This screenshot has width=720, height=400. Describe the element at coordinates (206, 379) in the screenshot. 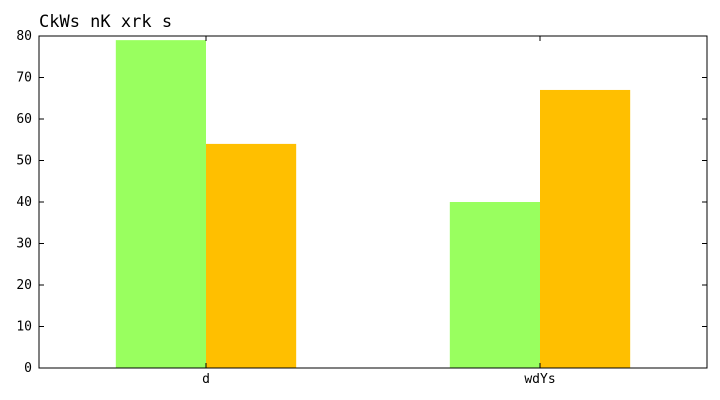

I see `x-tick-label: d` at that location.